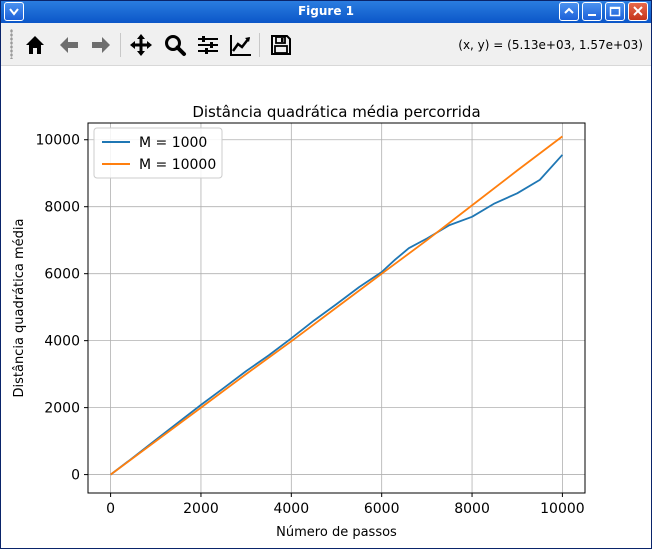 The image size is (652, 549). I want to click on home-icon, so click(35, 45).